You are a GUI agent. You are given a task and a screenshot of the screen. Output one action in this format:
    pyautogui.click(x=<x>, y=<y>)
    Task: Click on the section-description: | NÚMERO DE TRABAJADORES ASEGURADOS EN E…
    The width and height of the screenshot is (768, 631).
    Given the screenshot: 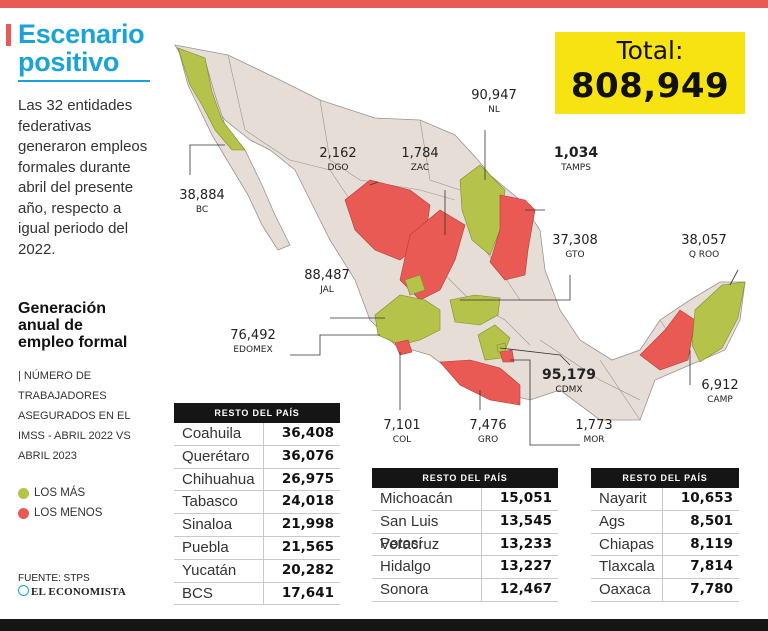 What is the action you would take?
    pyautogui.click(x=74, y=416)
    